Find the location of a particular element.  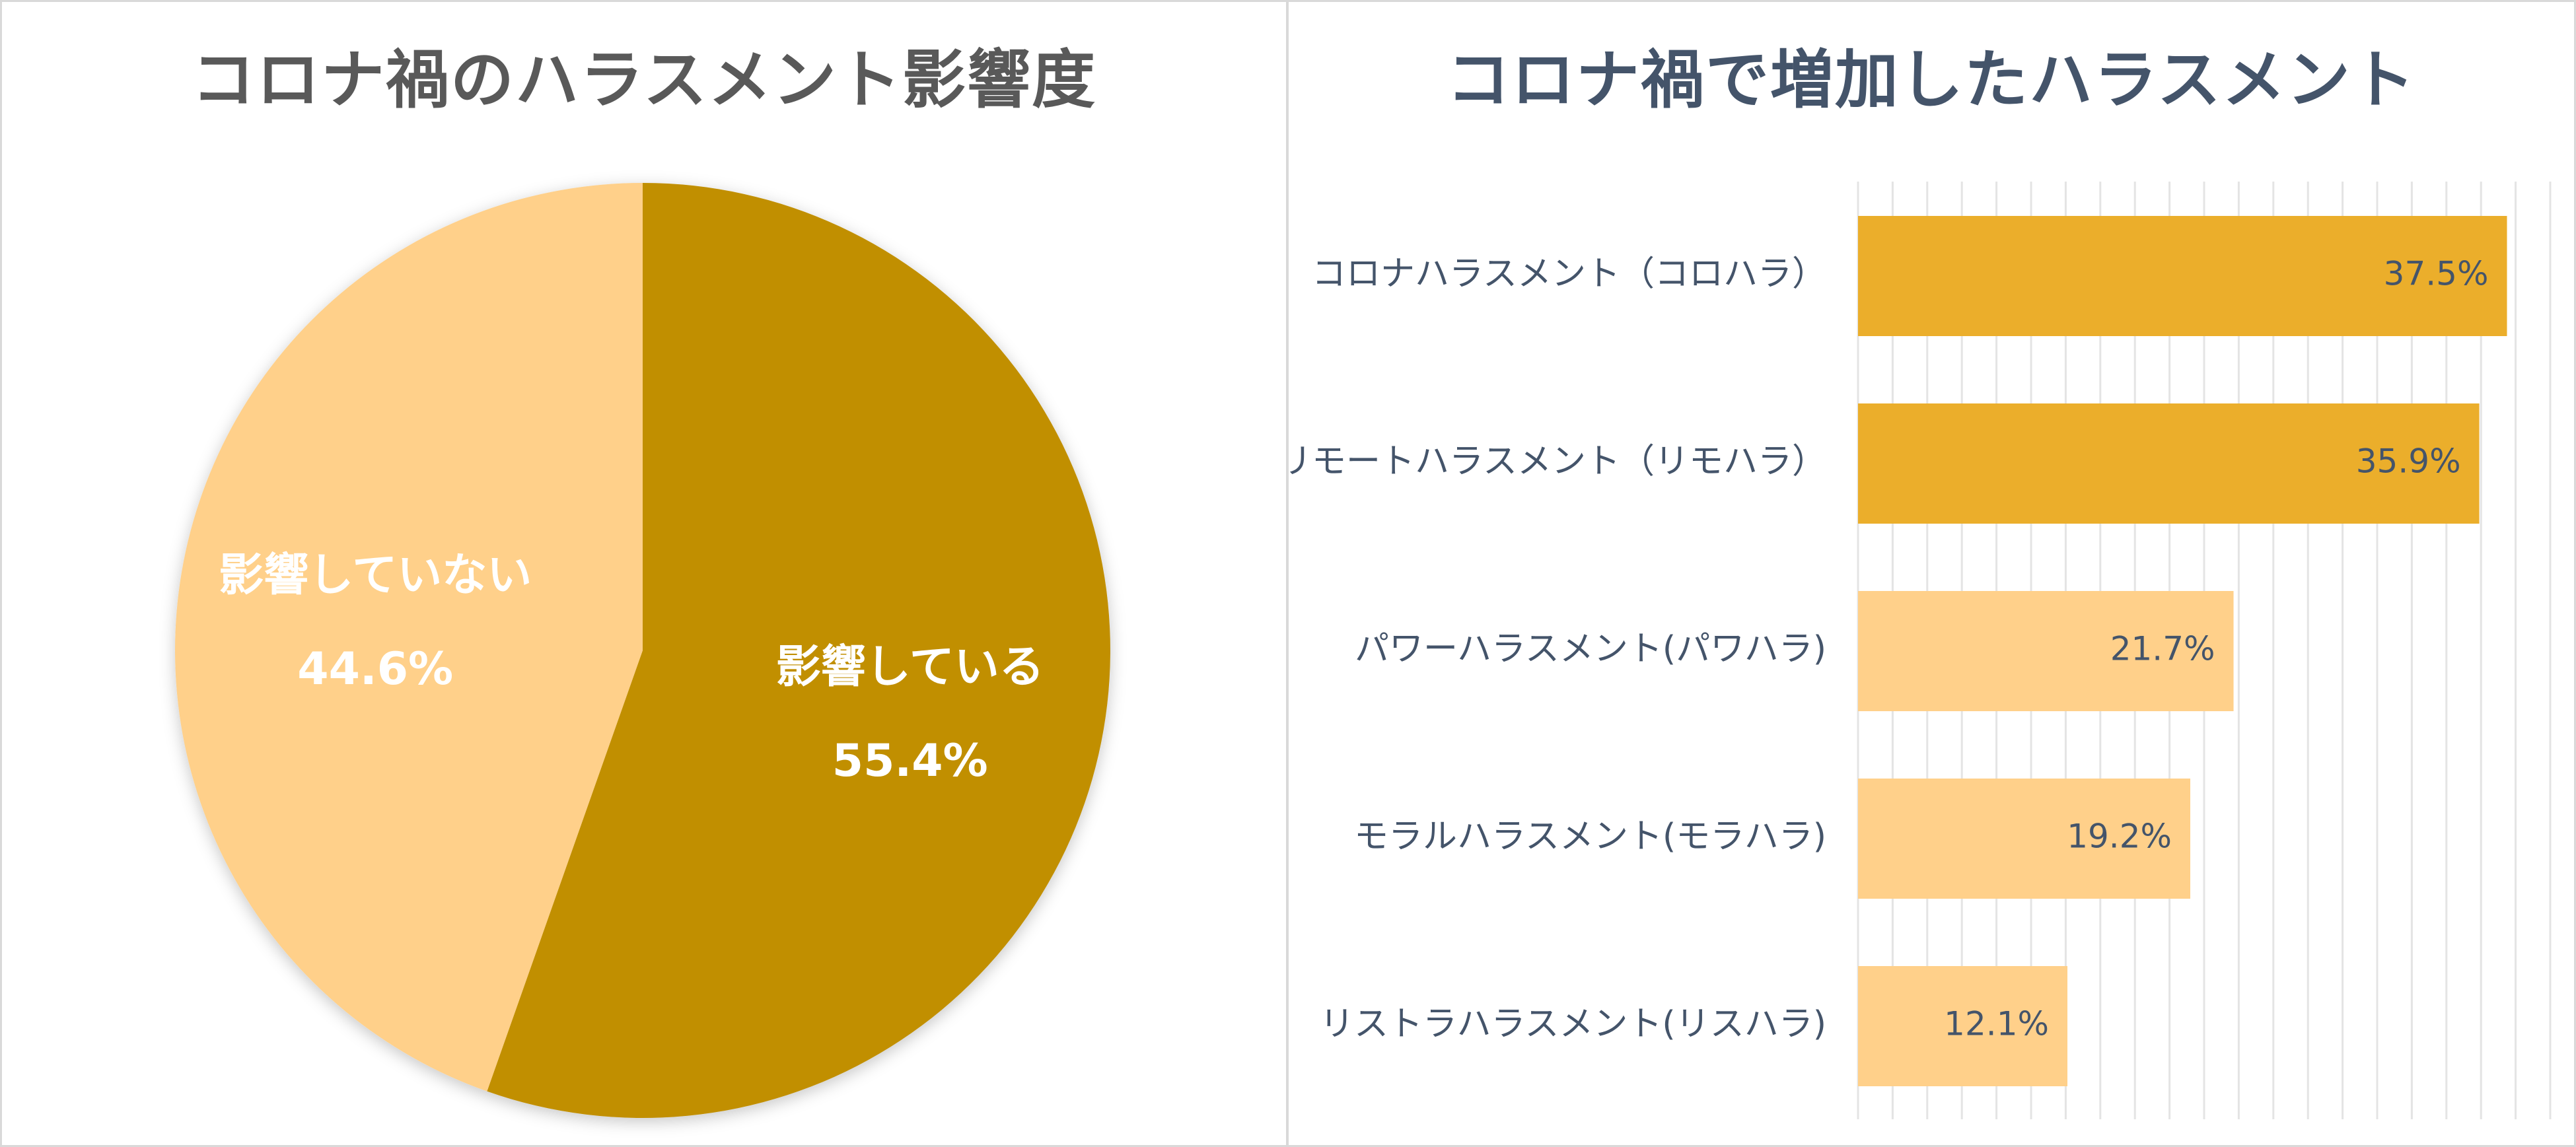

pie-label-affected: 影響している is located at coordinates (910, 667).